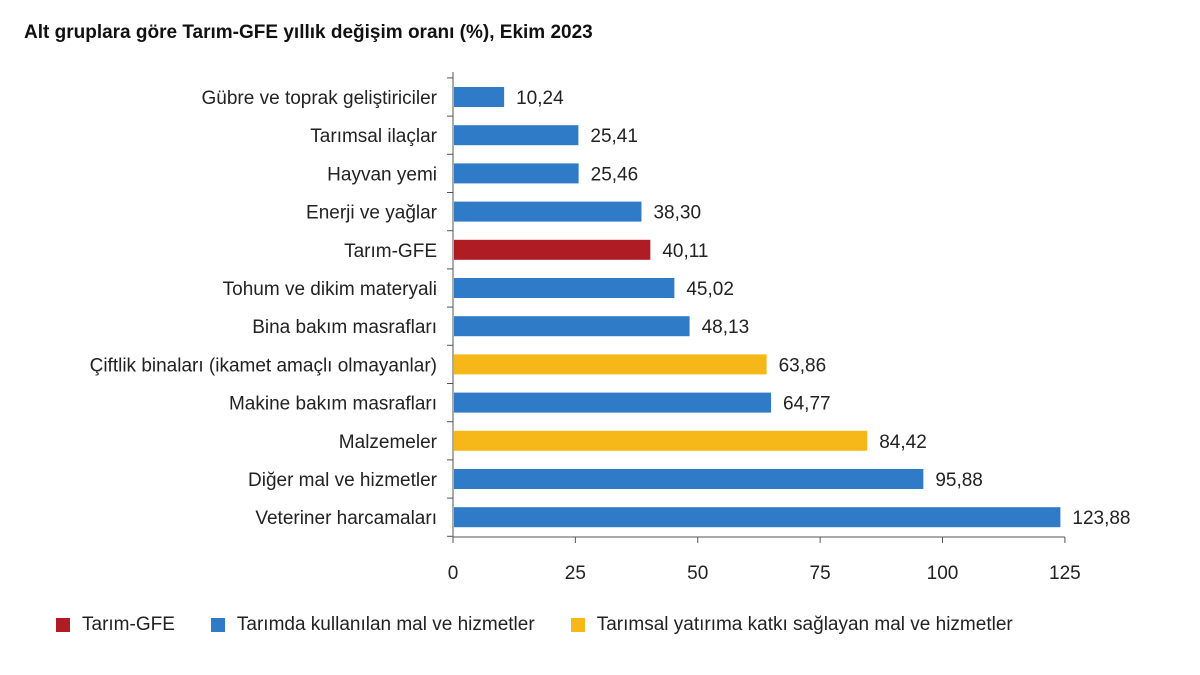 This screenshot has height=675, width=1200. What do you see at coordinates (710, 289) in the screenshot?
I see `value-label: 45,02` at bounding box center [710, 289].